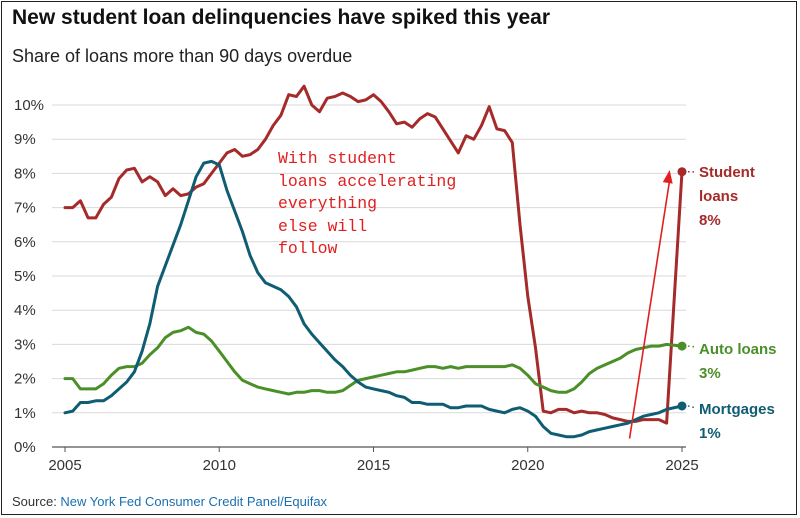 The height and width of the screenshot is (518, 800). What do you see at coordinates (25, 173) in the screenshot?
I see `y-tick-label: 8%` at bounding box center [25, 173].